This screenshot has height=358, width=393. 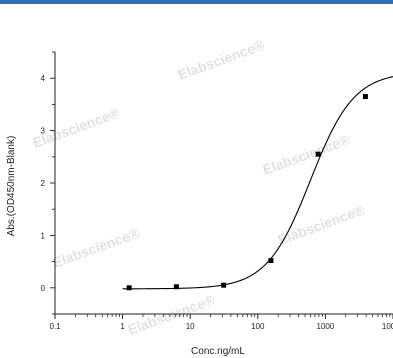 What do you see at coordinates (190, 326) in the screenshot?
I see `x-tick-label: 10` at bounding box center [190, 326].